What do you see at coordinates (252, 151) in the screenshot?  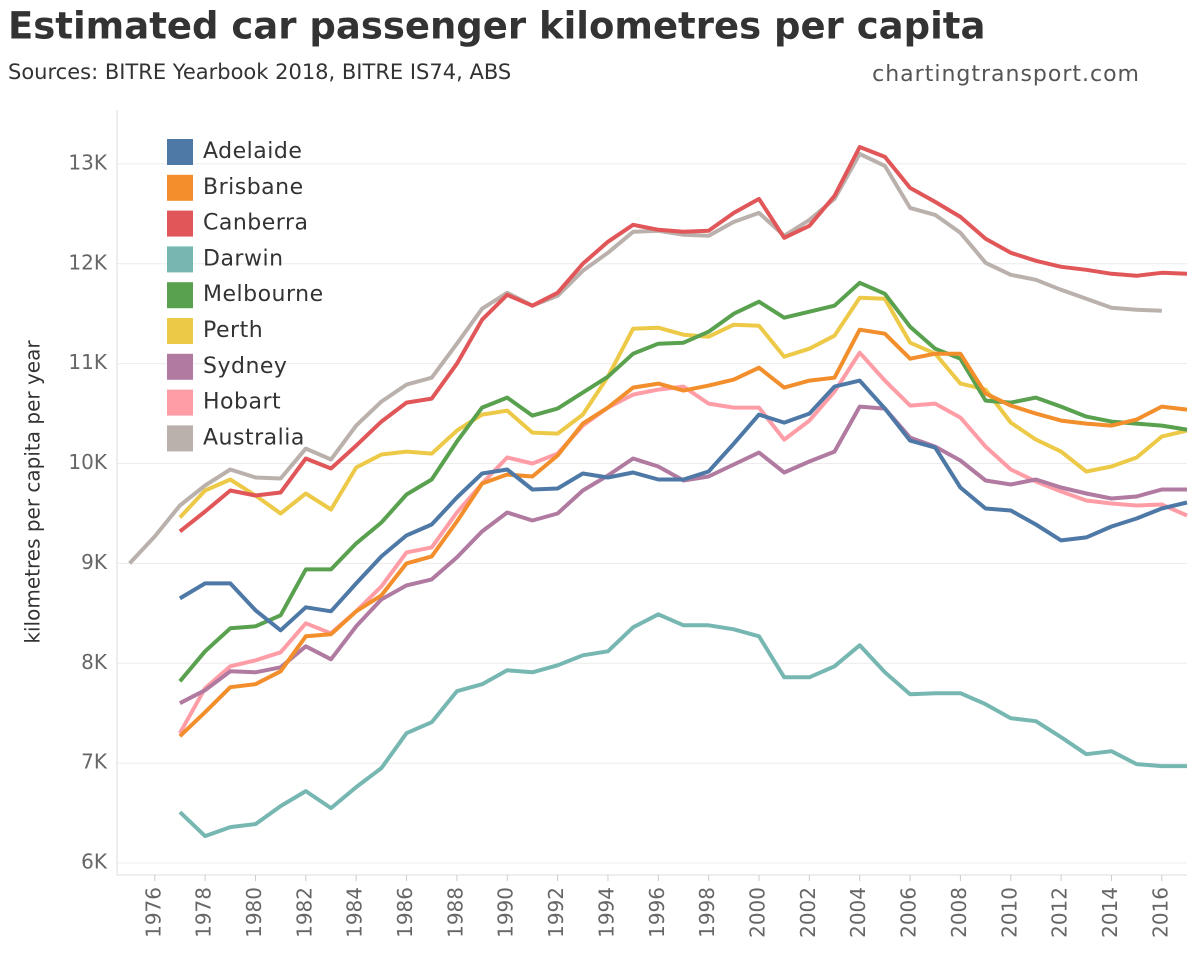 I see `legend-label: Adelaide` at bounding box center [252, 151].